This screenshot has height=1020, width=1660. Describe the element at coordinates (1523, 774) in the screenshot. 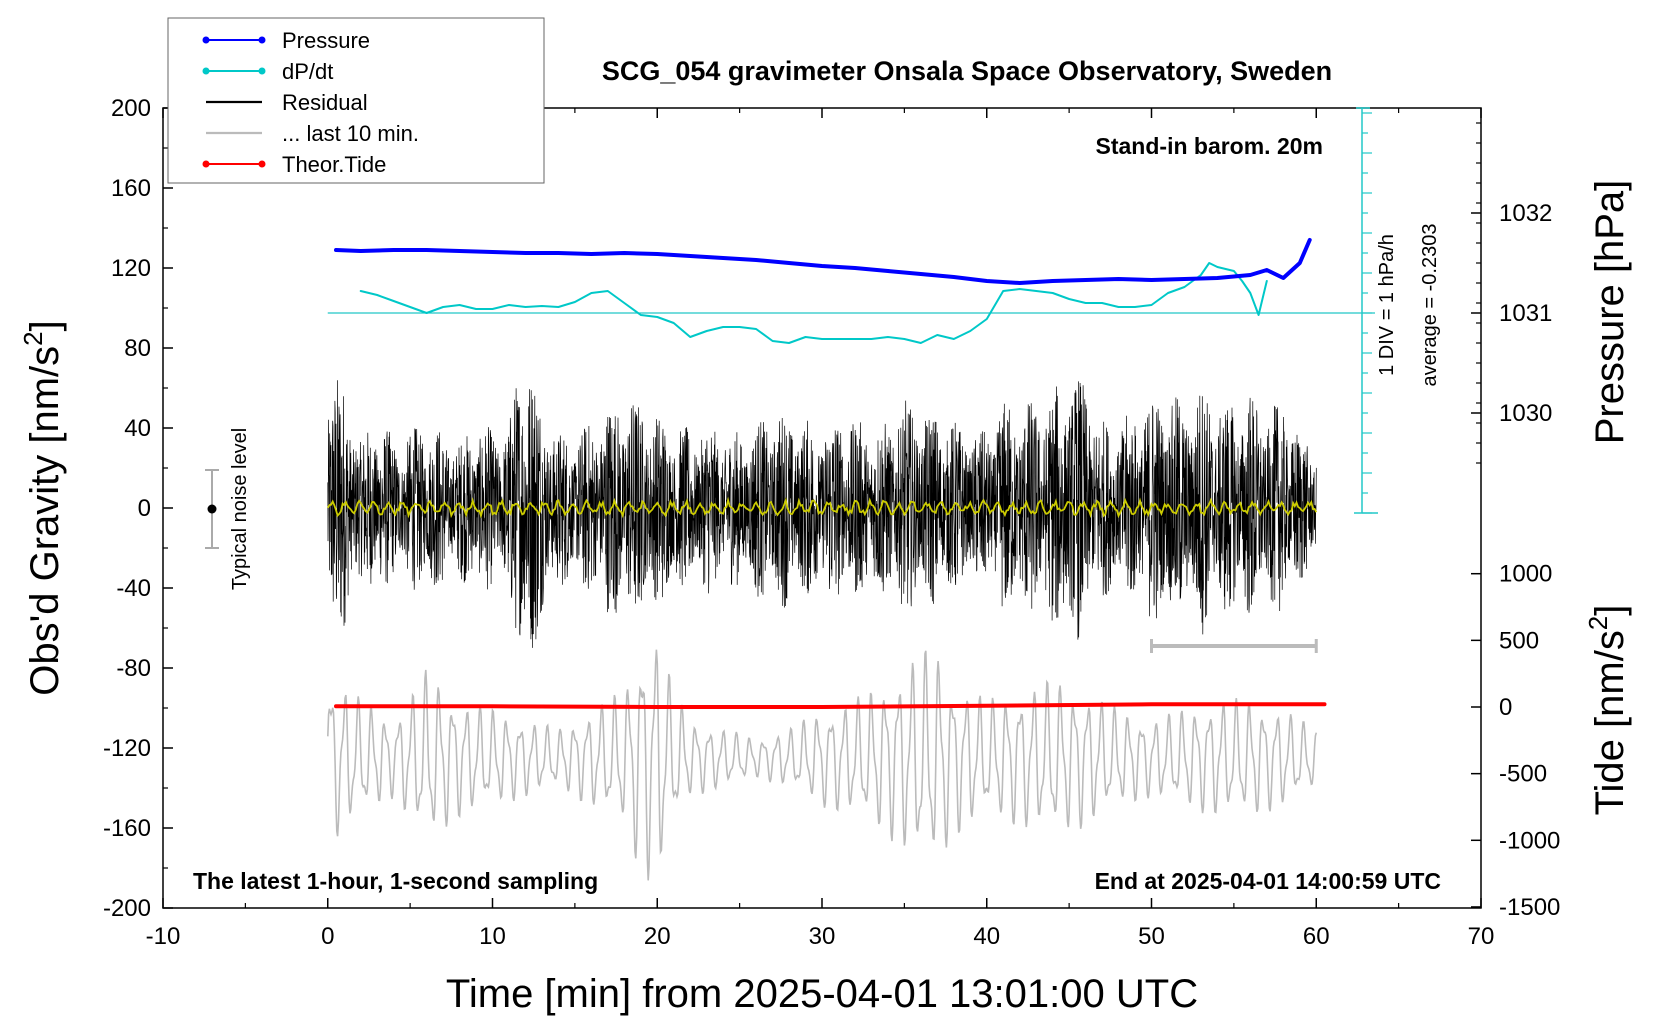

I see `tide-tick-label: -500` at that location.